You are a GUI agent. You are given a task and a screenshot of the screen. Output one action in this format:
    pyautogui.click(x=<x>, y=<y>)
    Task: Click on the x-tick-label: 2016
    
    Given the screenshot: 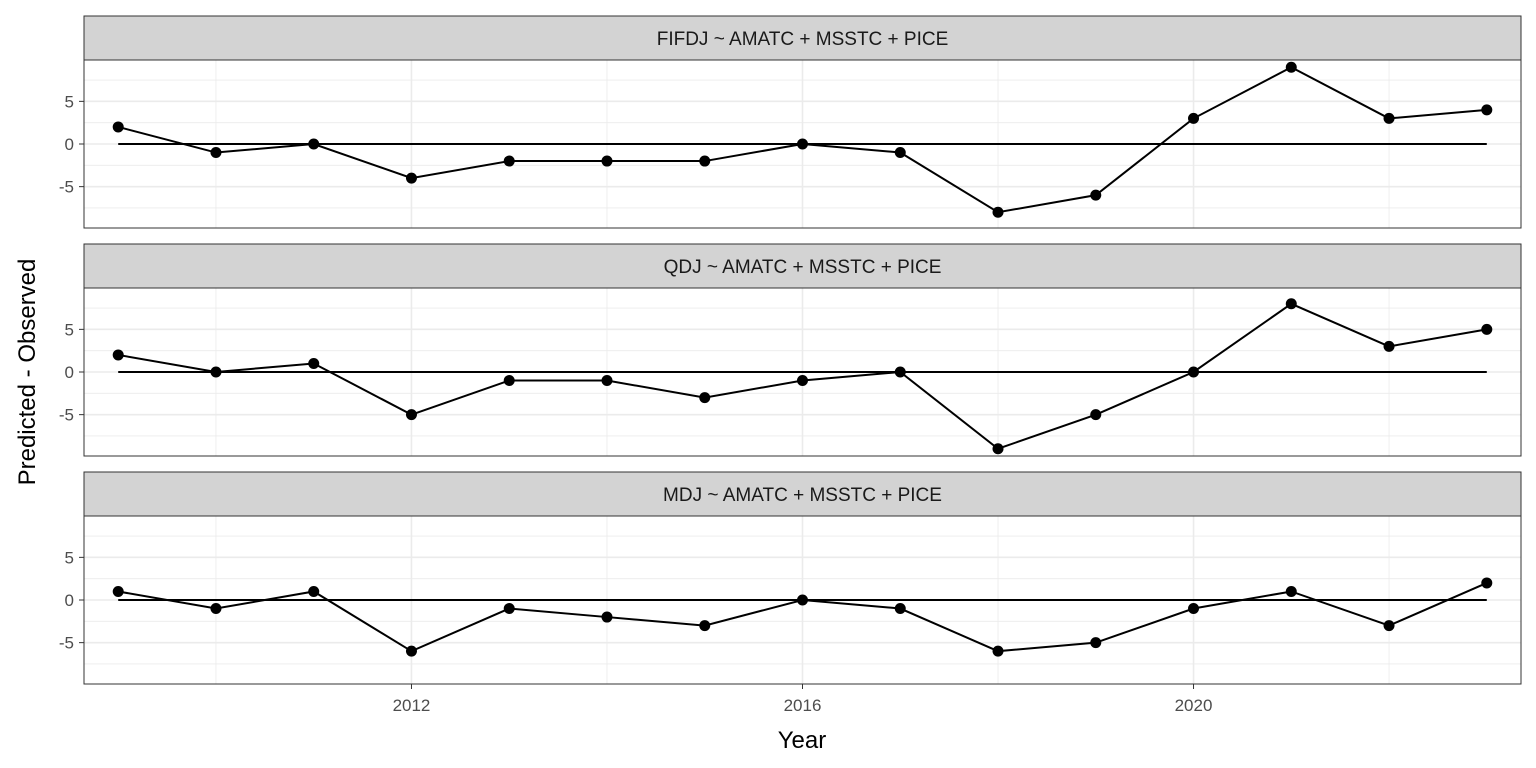 What is the action you would take?
    pyautogui.click(x=803, y=705)
    